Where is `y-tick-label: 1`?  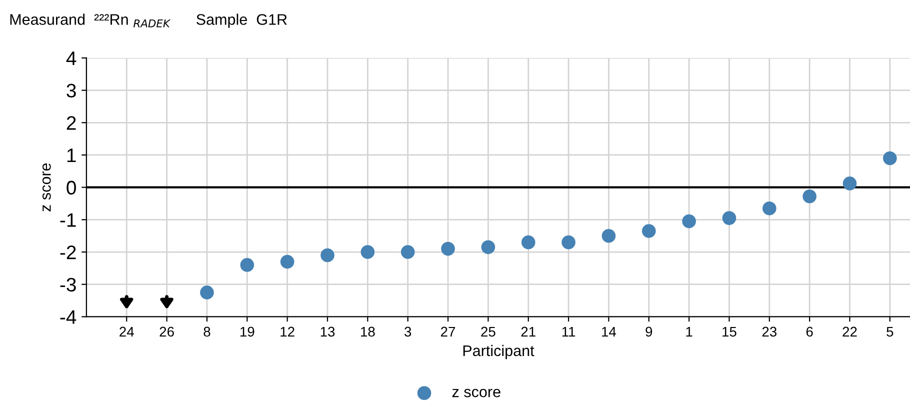 y-tick-label: 1 is located at coordinates (71, 155).